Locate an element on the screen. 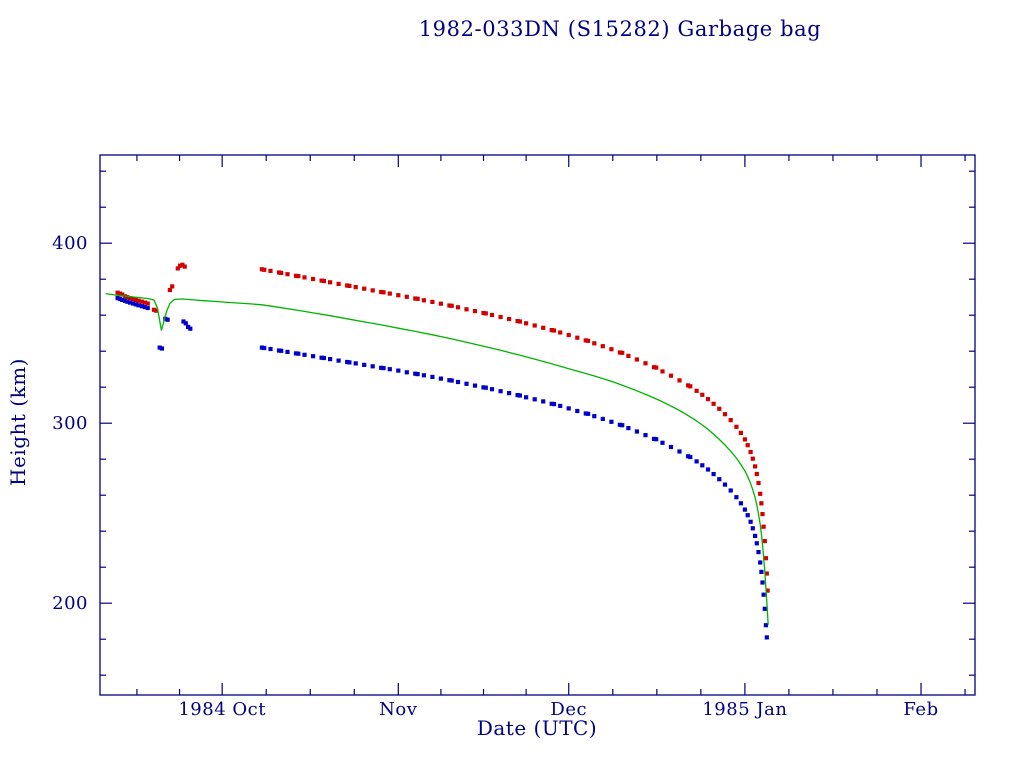 This screenshot has height=768, width=1024. x-tick-label: 1984 Oct is located at coordinates (222, 709).